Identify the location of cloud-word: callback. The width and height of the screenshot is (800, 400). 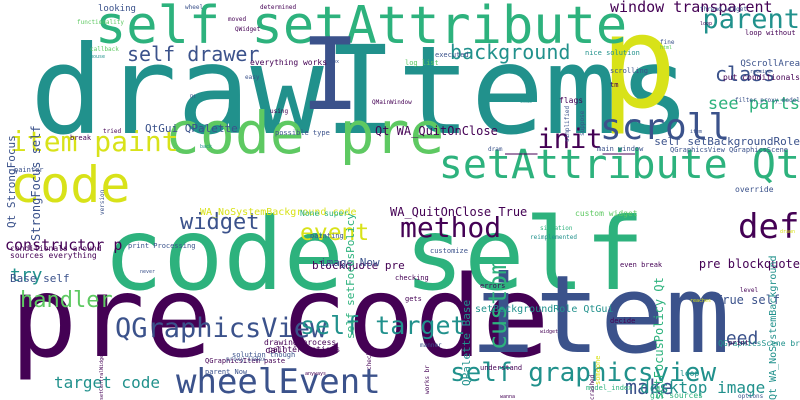
(104, 49).